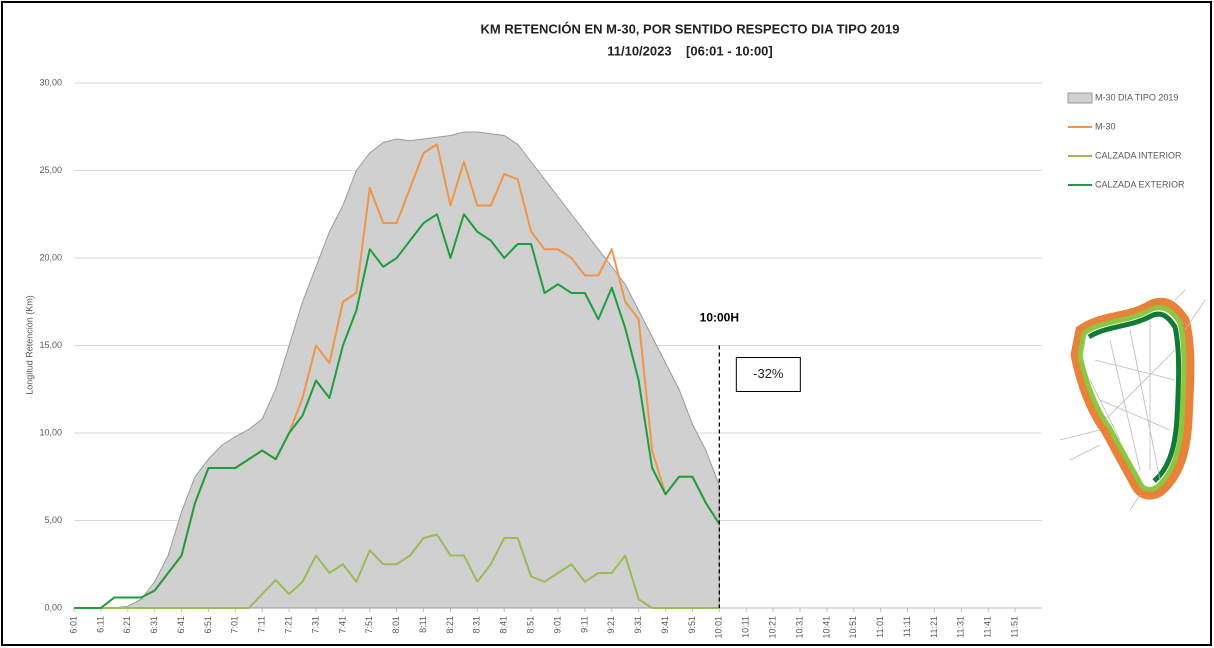  Describe the element at coordinates (934, 627) in the screenshot. I see `x-tick-label: 11:21` at that location.